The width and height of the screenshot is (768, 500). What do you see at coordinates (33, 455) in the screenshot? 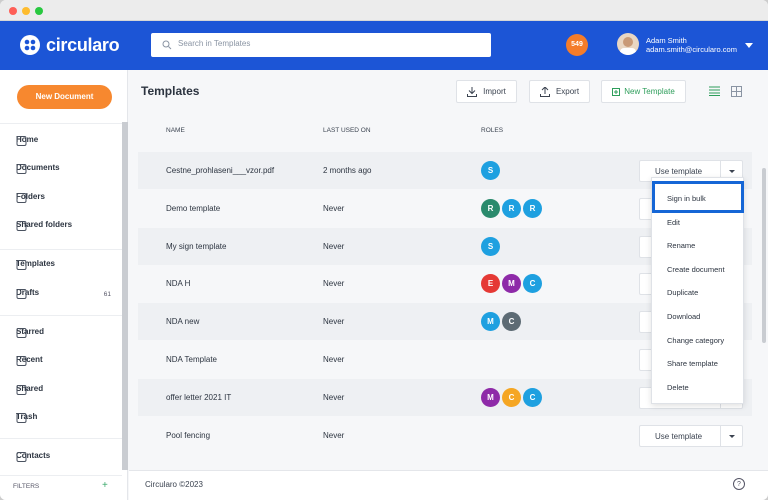
I see `nav-label: Contacts` at bounding box center [33, 455].